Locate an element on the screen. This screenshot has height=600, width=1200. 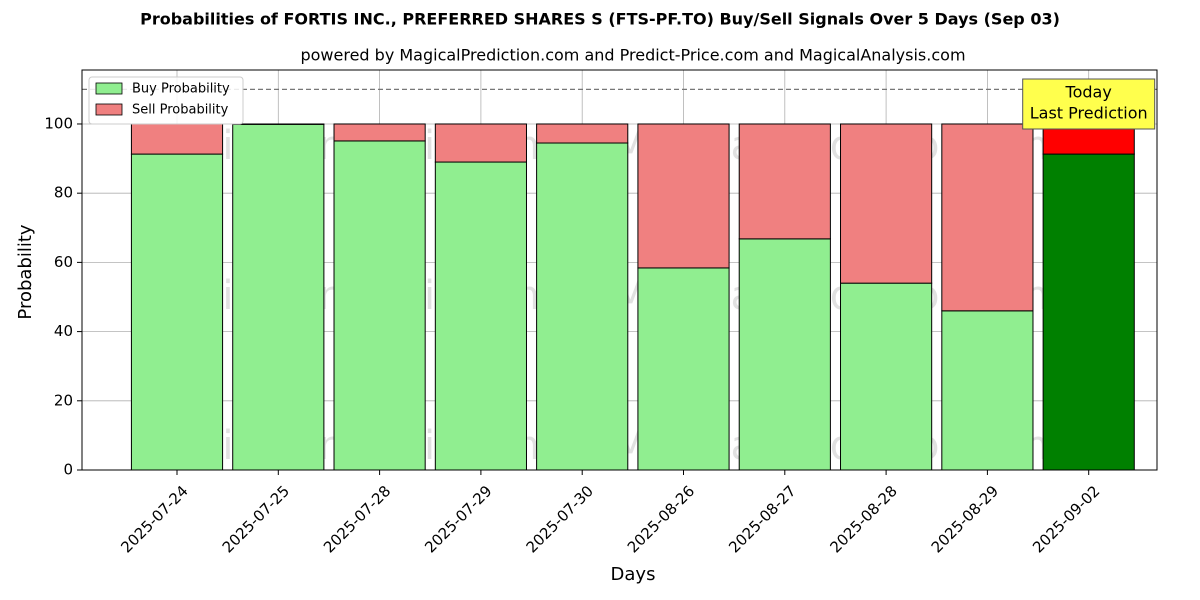
x-tick-label: 2025-08-26 is located at coordinates (661, 519).